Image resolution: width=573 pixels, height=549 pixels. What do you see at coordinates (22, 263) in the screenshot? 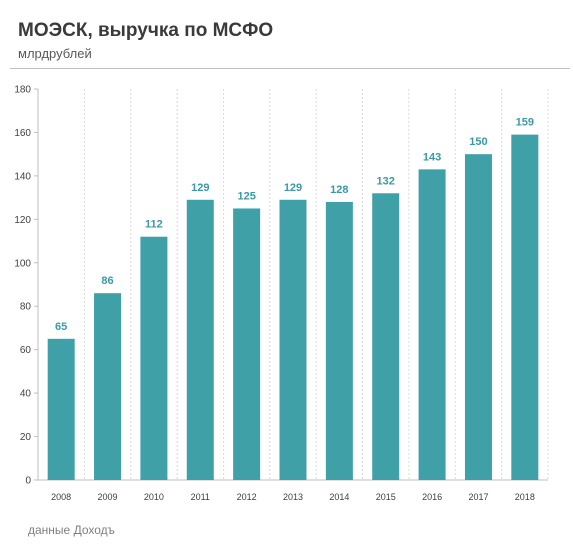
I see `y-tick-label: 100` at bounding box center [22, 263].